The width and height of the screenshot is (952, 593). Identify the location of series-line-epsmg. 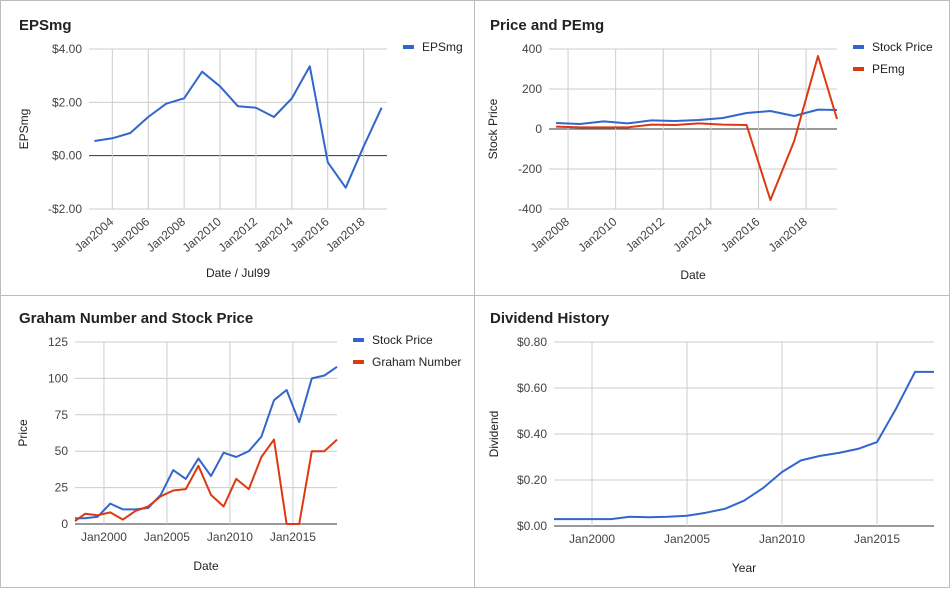
(238, 127).